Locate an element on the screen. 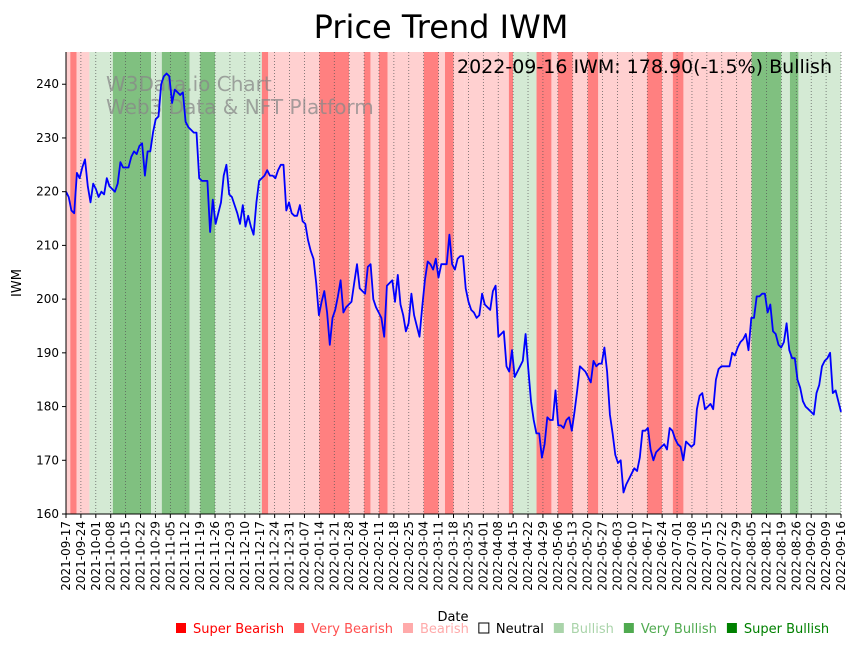 The height and width of the screenshot is (646, 857). x-tick-label: 2022-06-24 is located at coordinates (662, 556).